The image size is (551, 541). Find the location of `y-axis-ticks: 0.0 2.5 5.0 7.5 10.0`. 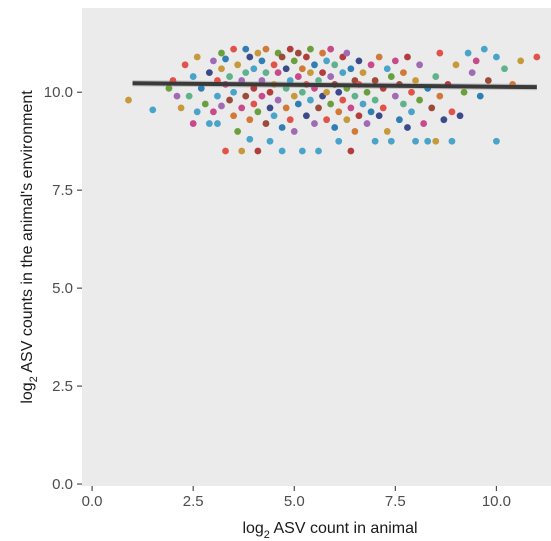

y-axis-ticks: 0.0 2.5 5.0 7.5 10.0 is located at coordinates (63, 288).